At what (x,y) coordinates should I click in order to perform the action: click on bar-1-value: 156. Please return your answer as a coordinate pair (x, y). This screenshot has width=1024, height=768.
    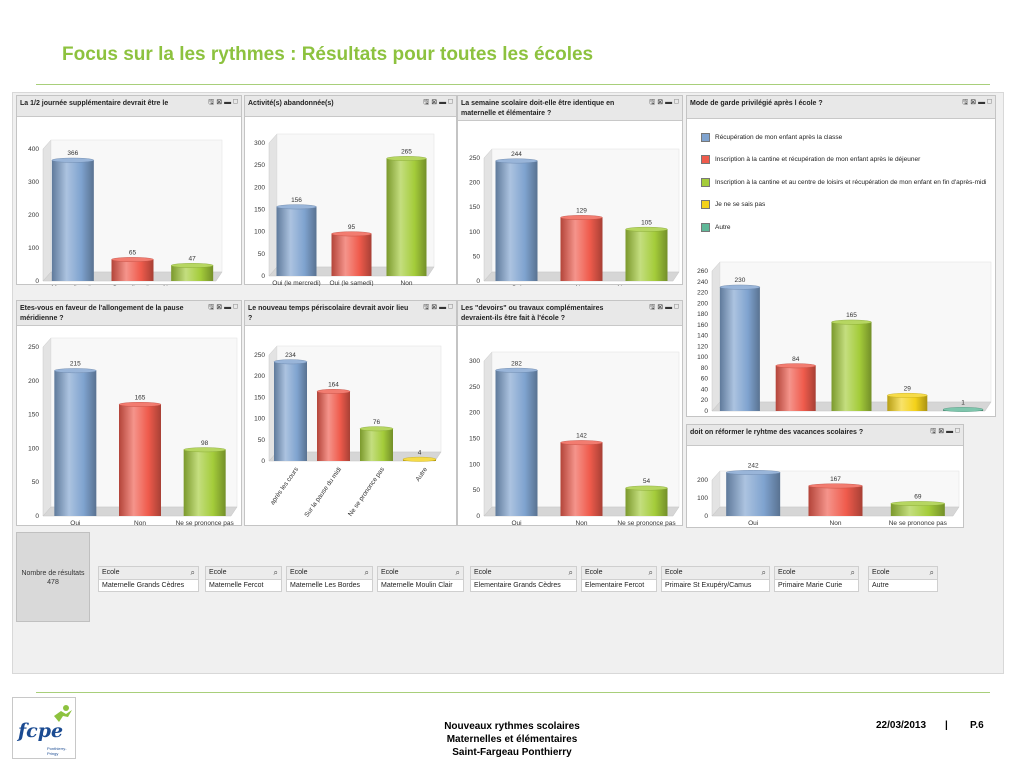
    Looking at the image, I should click on (296, 200).